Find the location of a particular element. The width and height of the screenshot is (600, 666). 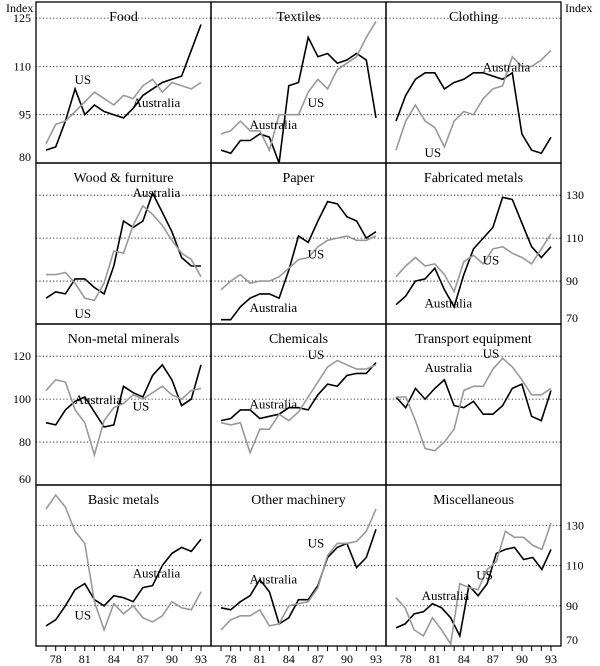

panel-fabricated-metals: Fabricated metals Australia US is located at coordinates (473, 243).